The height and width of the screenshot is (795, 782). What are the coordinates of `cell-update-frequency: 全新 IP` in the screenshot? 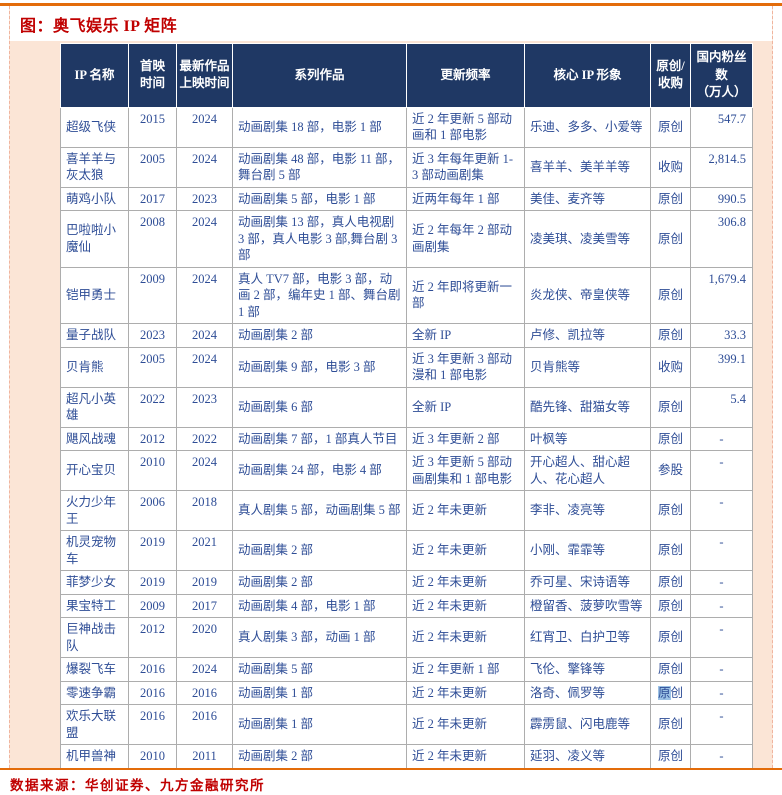 It's located at (465, 335).